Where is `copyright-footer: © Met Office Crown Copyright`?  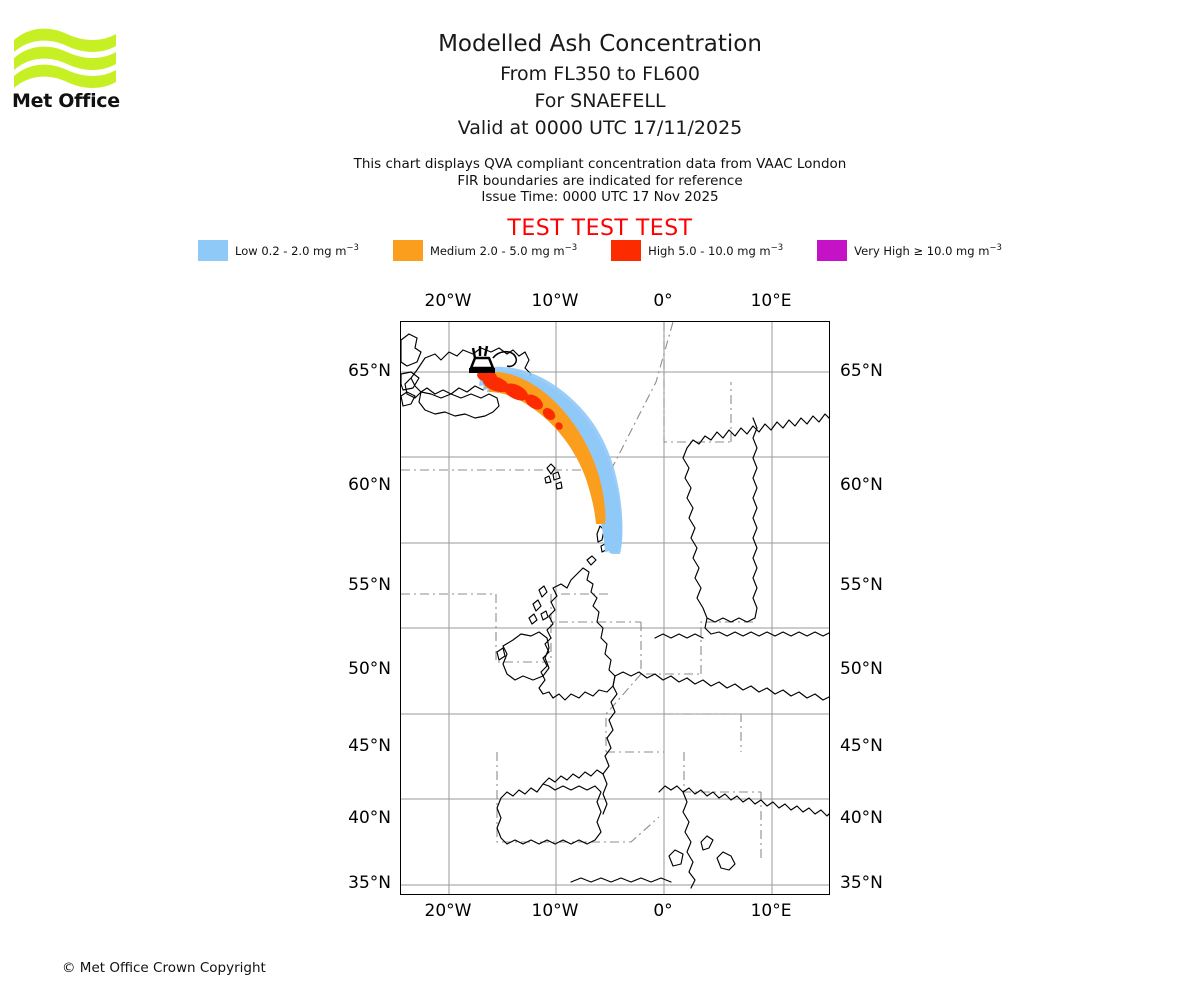 copyright-footer: © Met Office Crown Copyright is located at coordinates (164, 968).